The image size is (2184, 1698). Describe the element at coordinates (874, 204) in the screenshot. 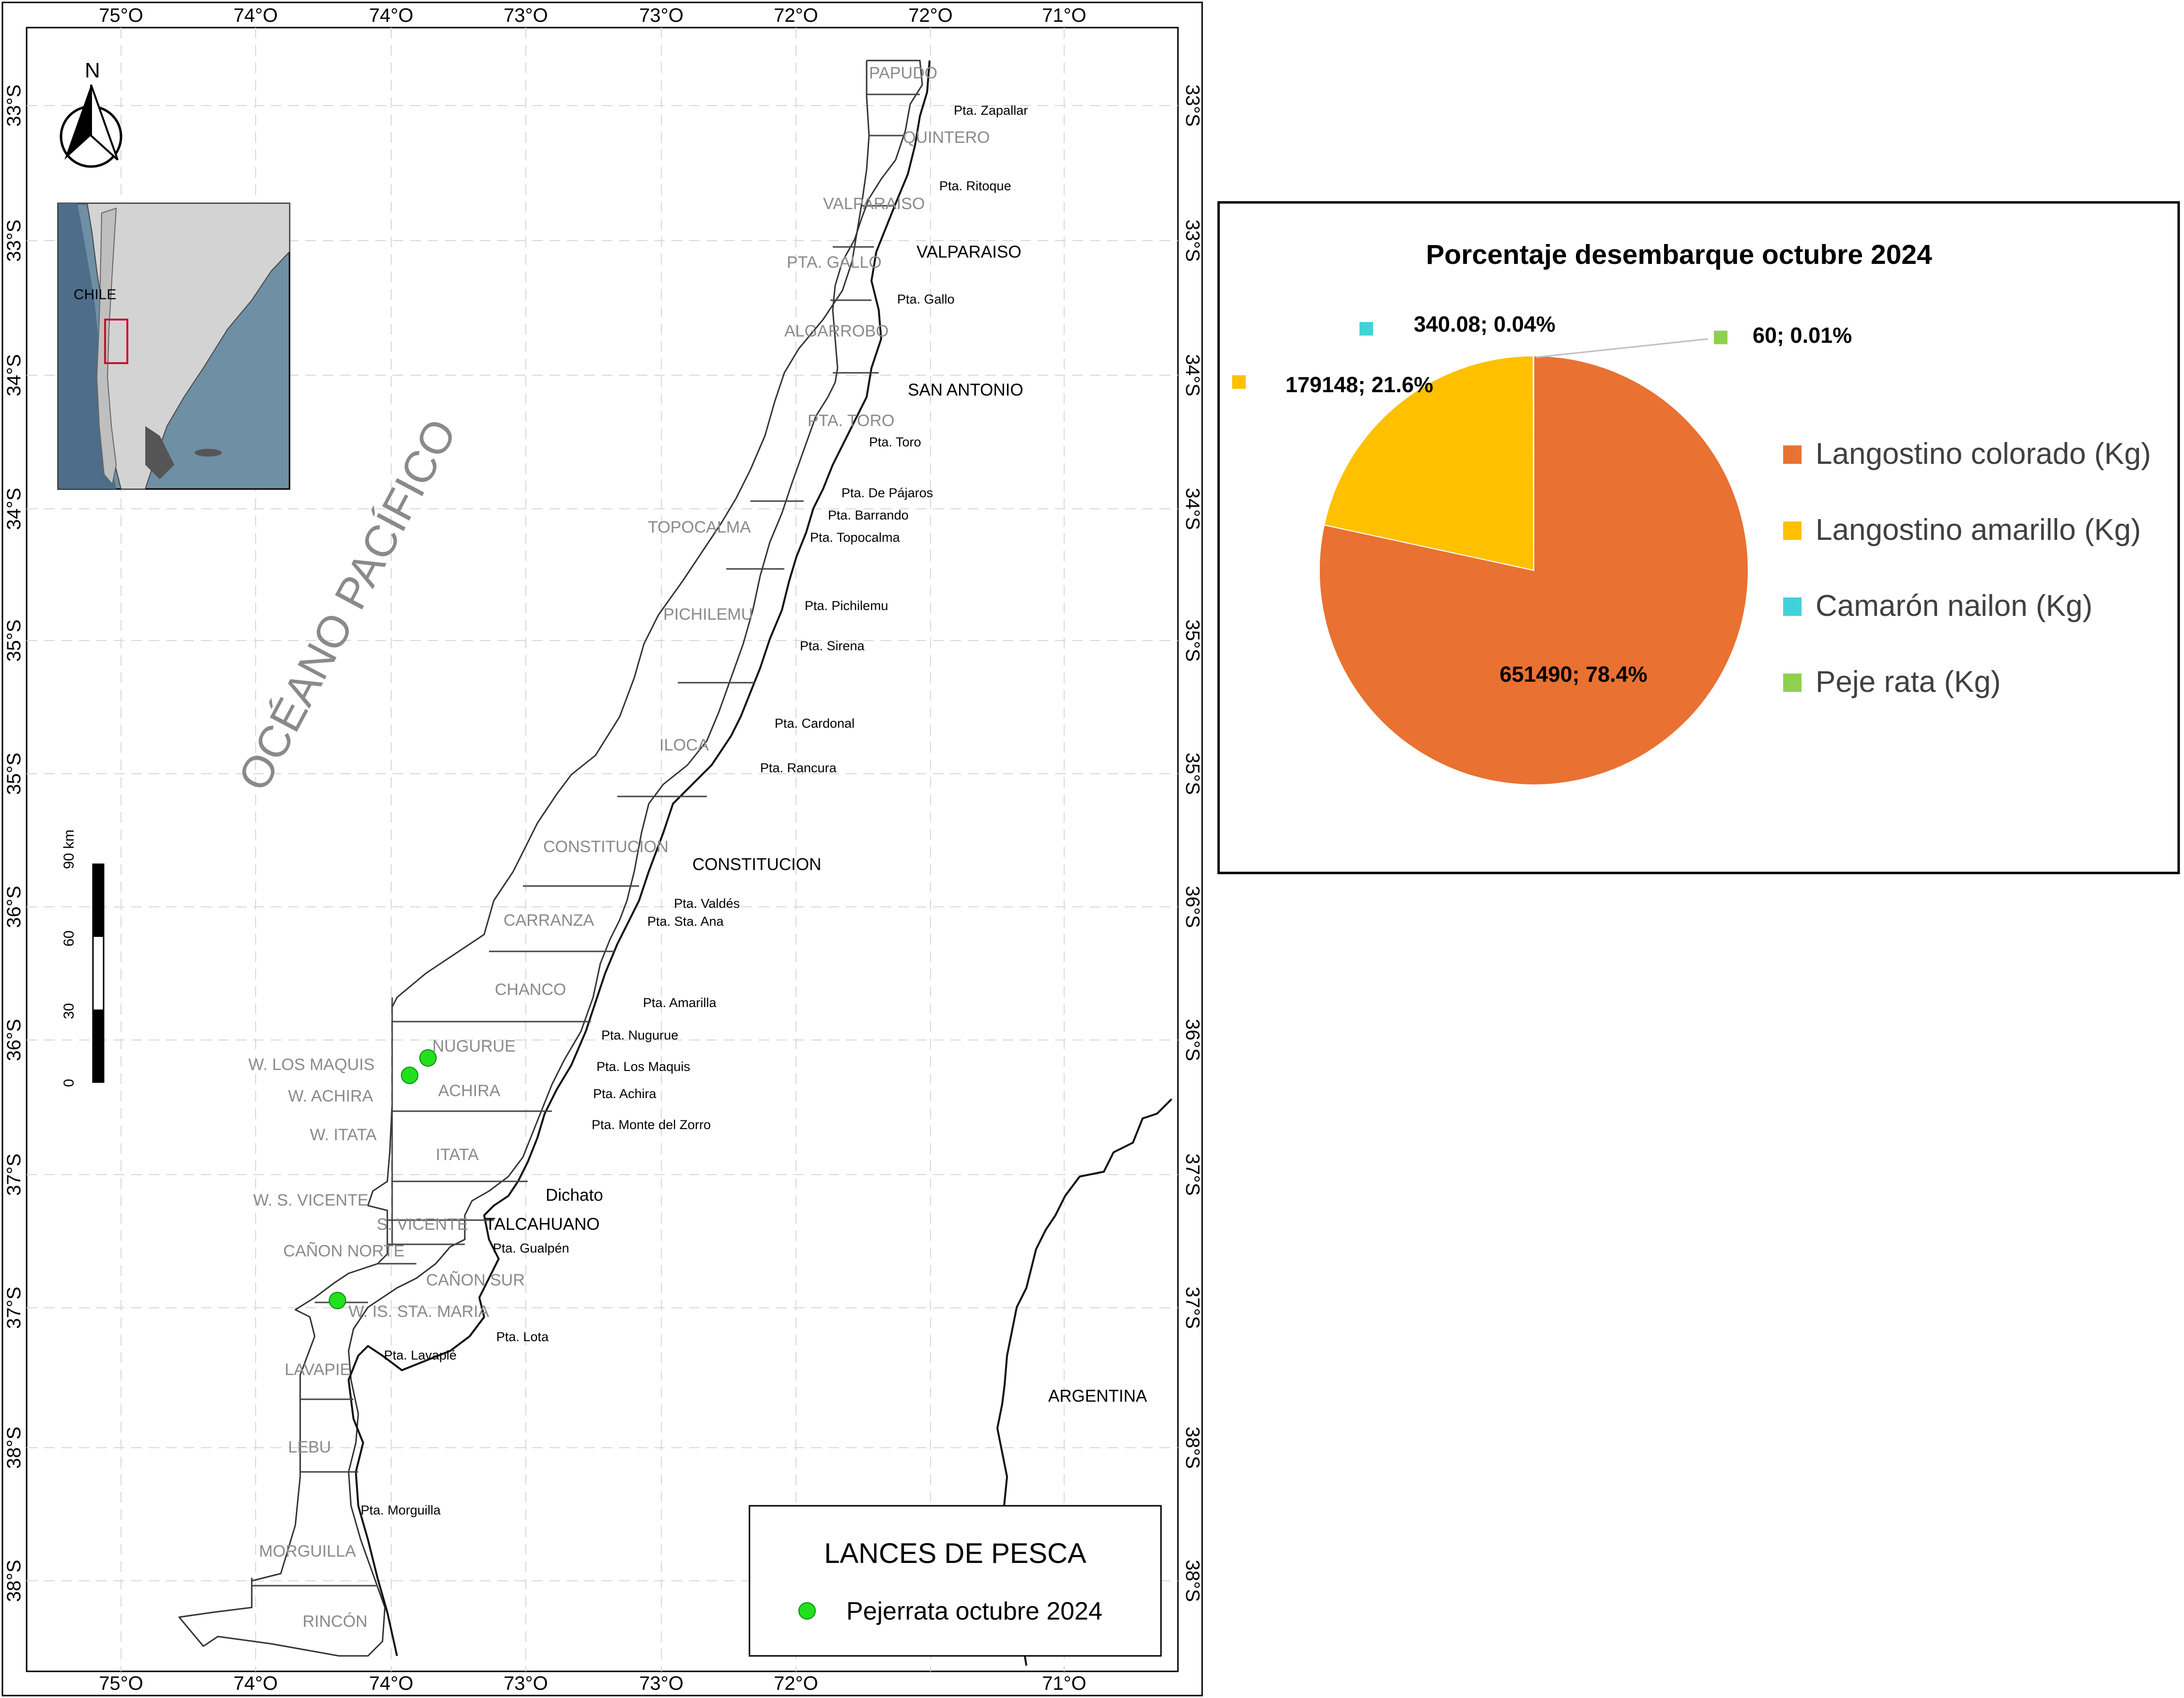

I see `zone-valparaiso: VALPARAISO` at that location.